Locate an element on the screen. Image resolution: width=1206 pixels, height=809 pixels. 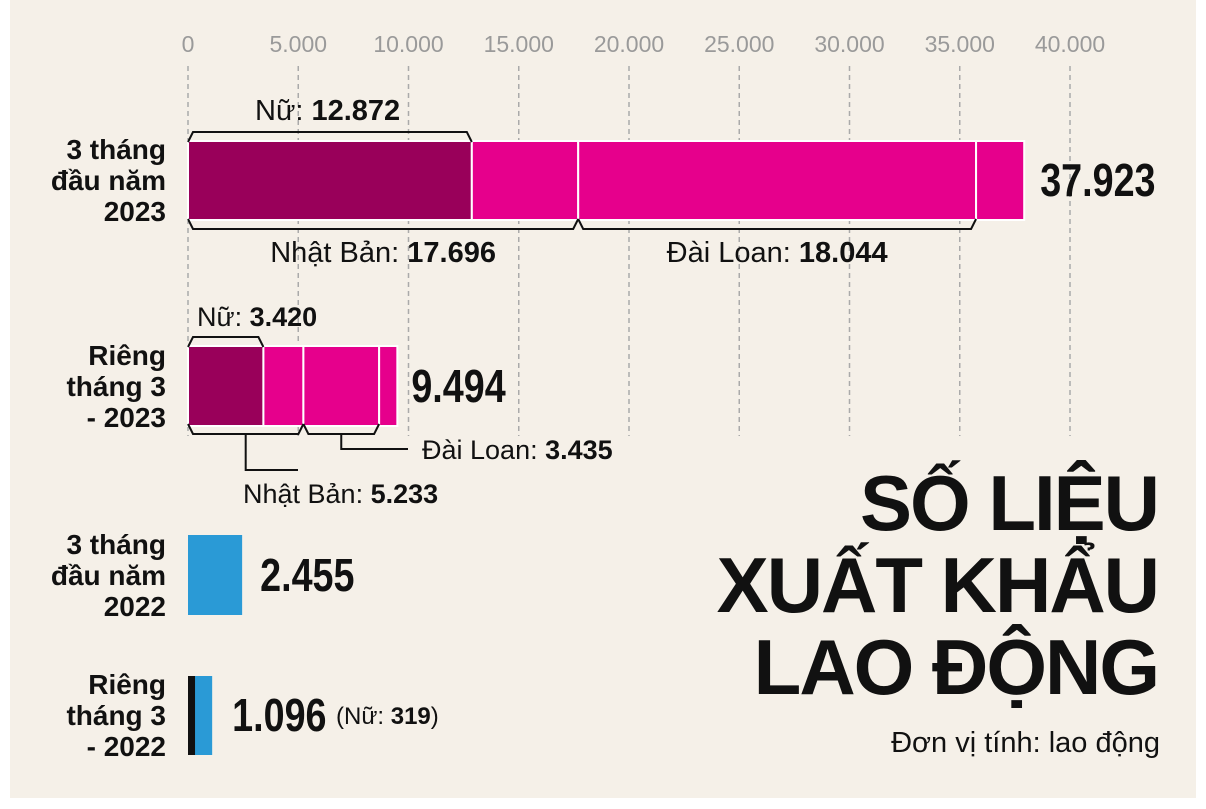
segment-annotation: Nữ: 12.872 is located at coordinates (327, 111).